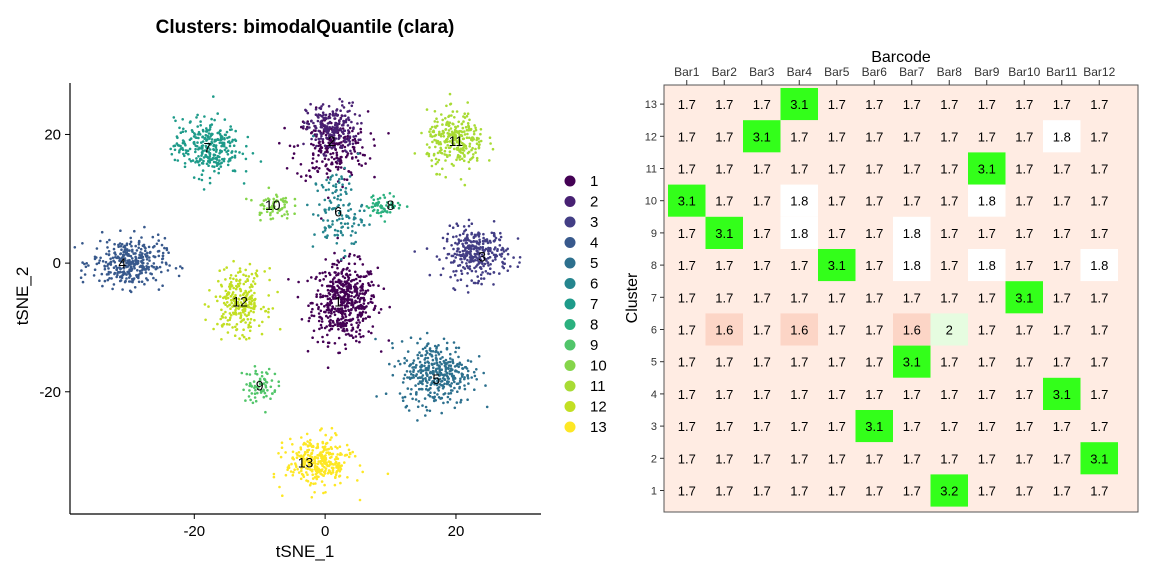 The image size is (1152, 576). Describe the element at coordinates (570, 406) in the screenshot. I see `legend-swatch` at that location.